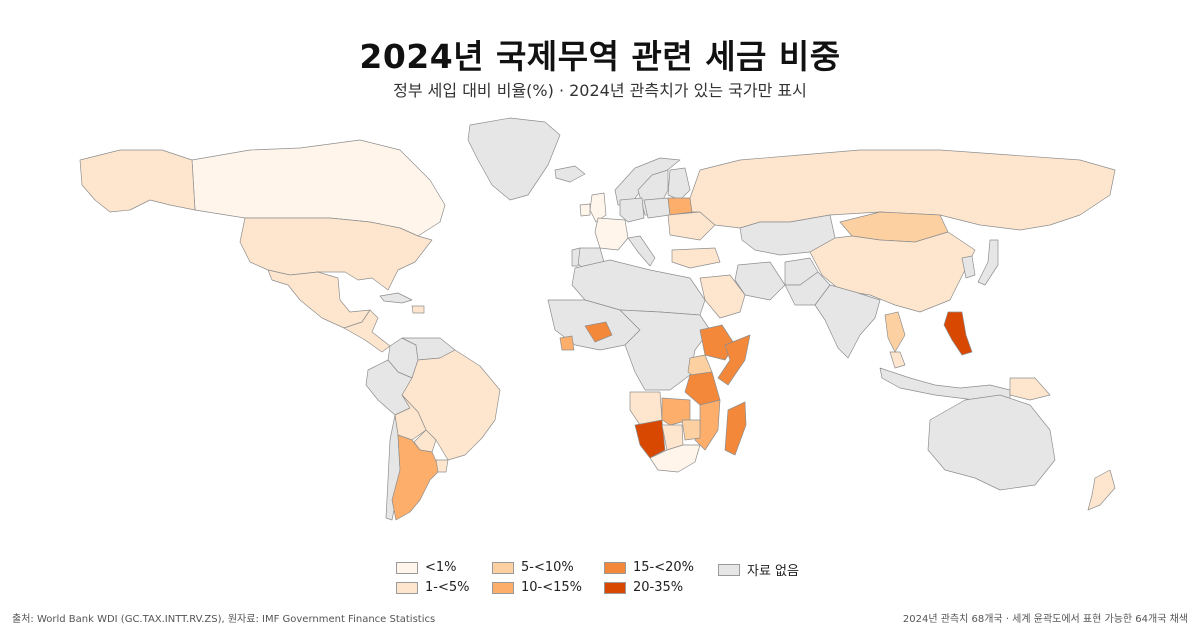 This screenshot has width=1200, height=630. What do you see at coordinates (367, 331) in the screenshot?
I see `country-central-america` at bounding box center [367, 331].